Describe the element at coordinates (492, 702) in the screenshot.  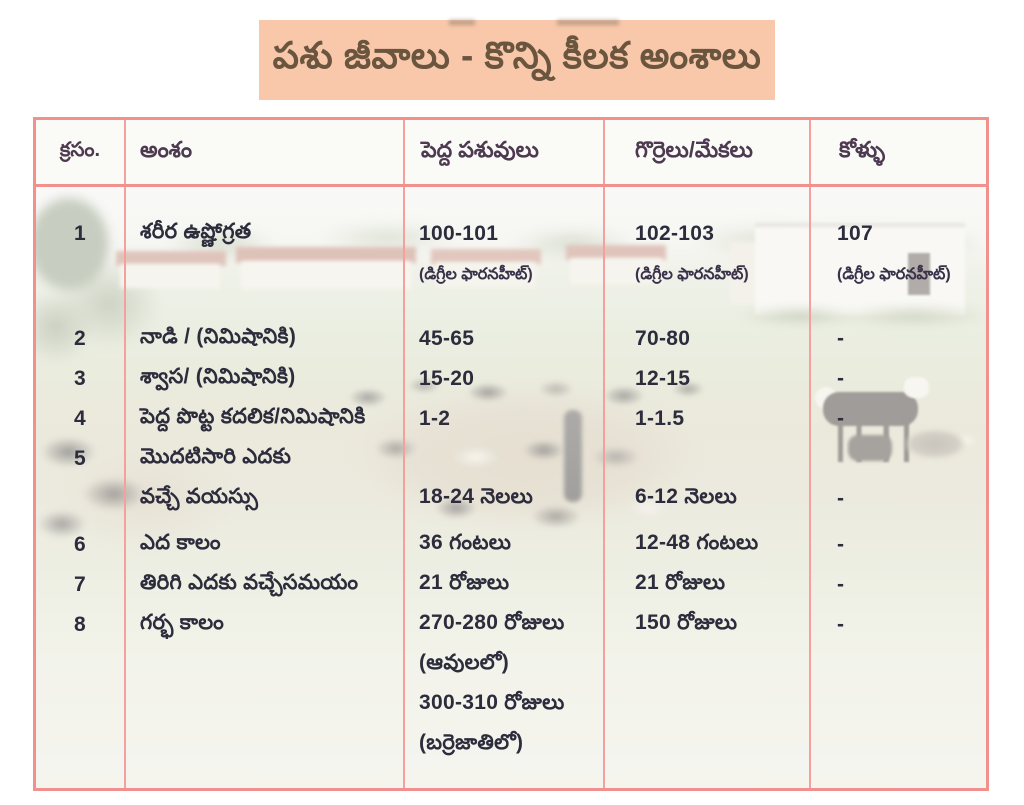
I see `cell-line: 300-310 రోజులు` at that location.